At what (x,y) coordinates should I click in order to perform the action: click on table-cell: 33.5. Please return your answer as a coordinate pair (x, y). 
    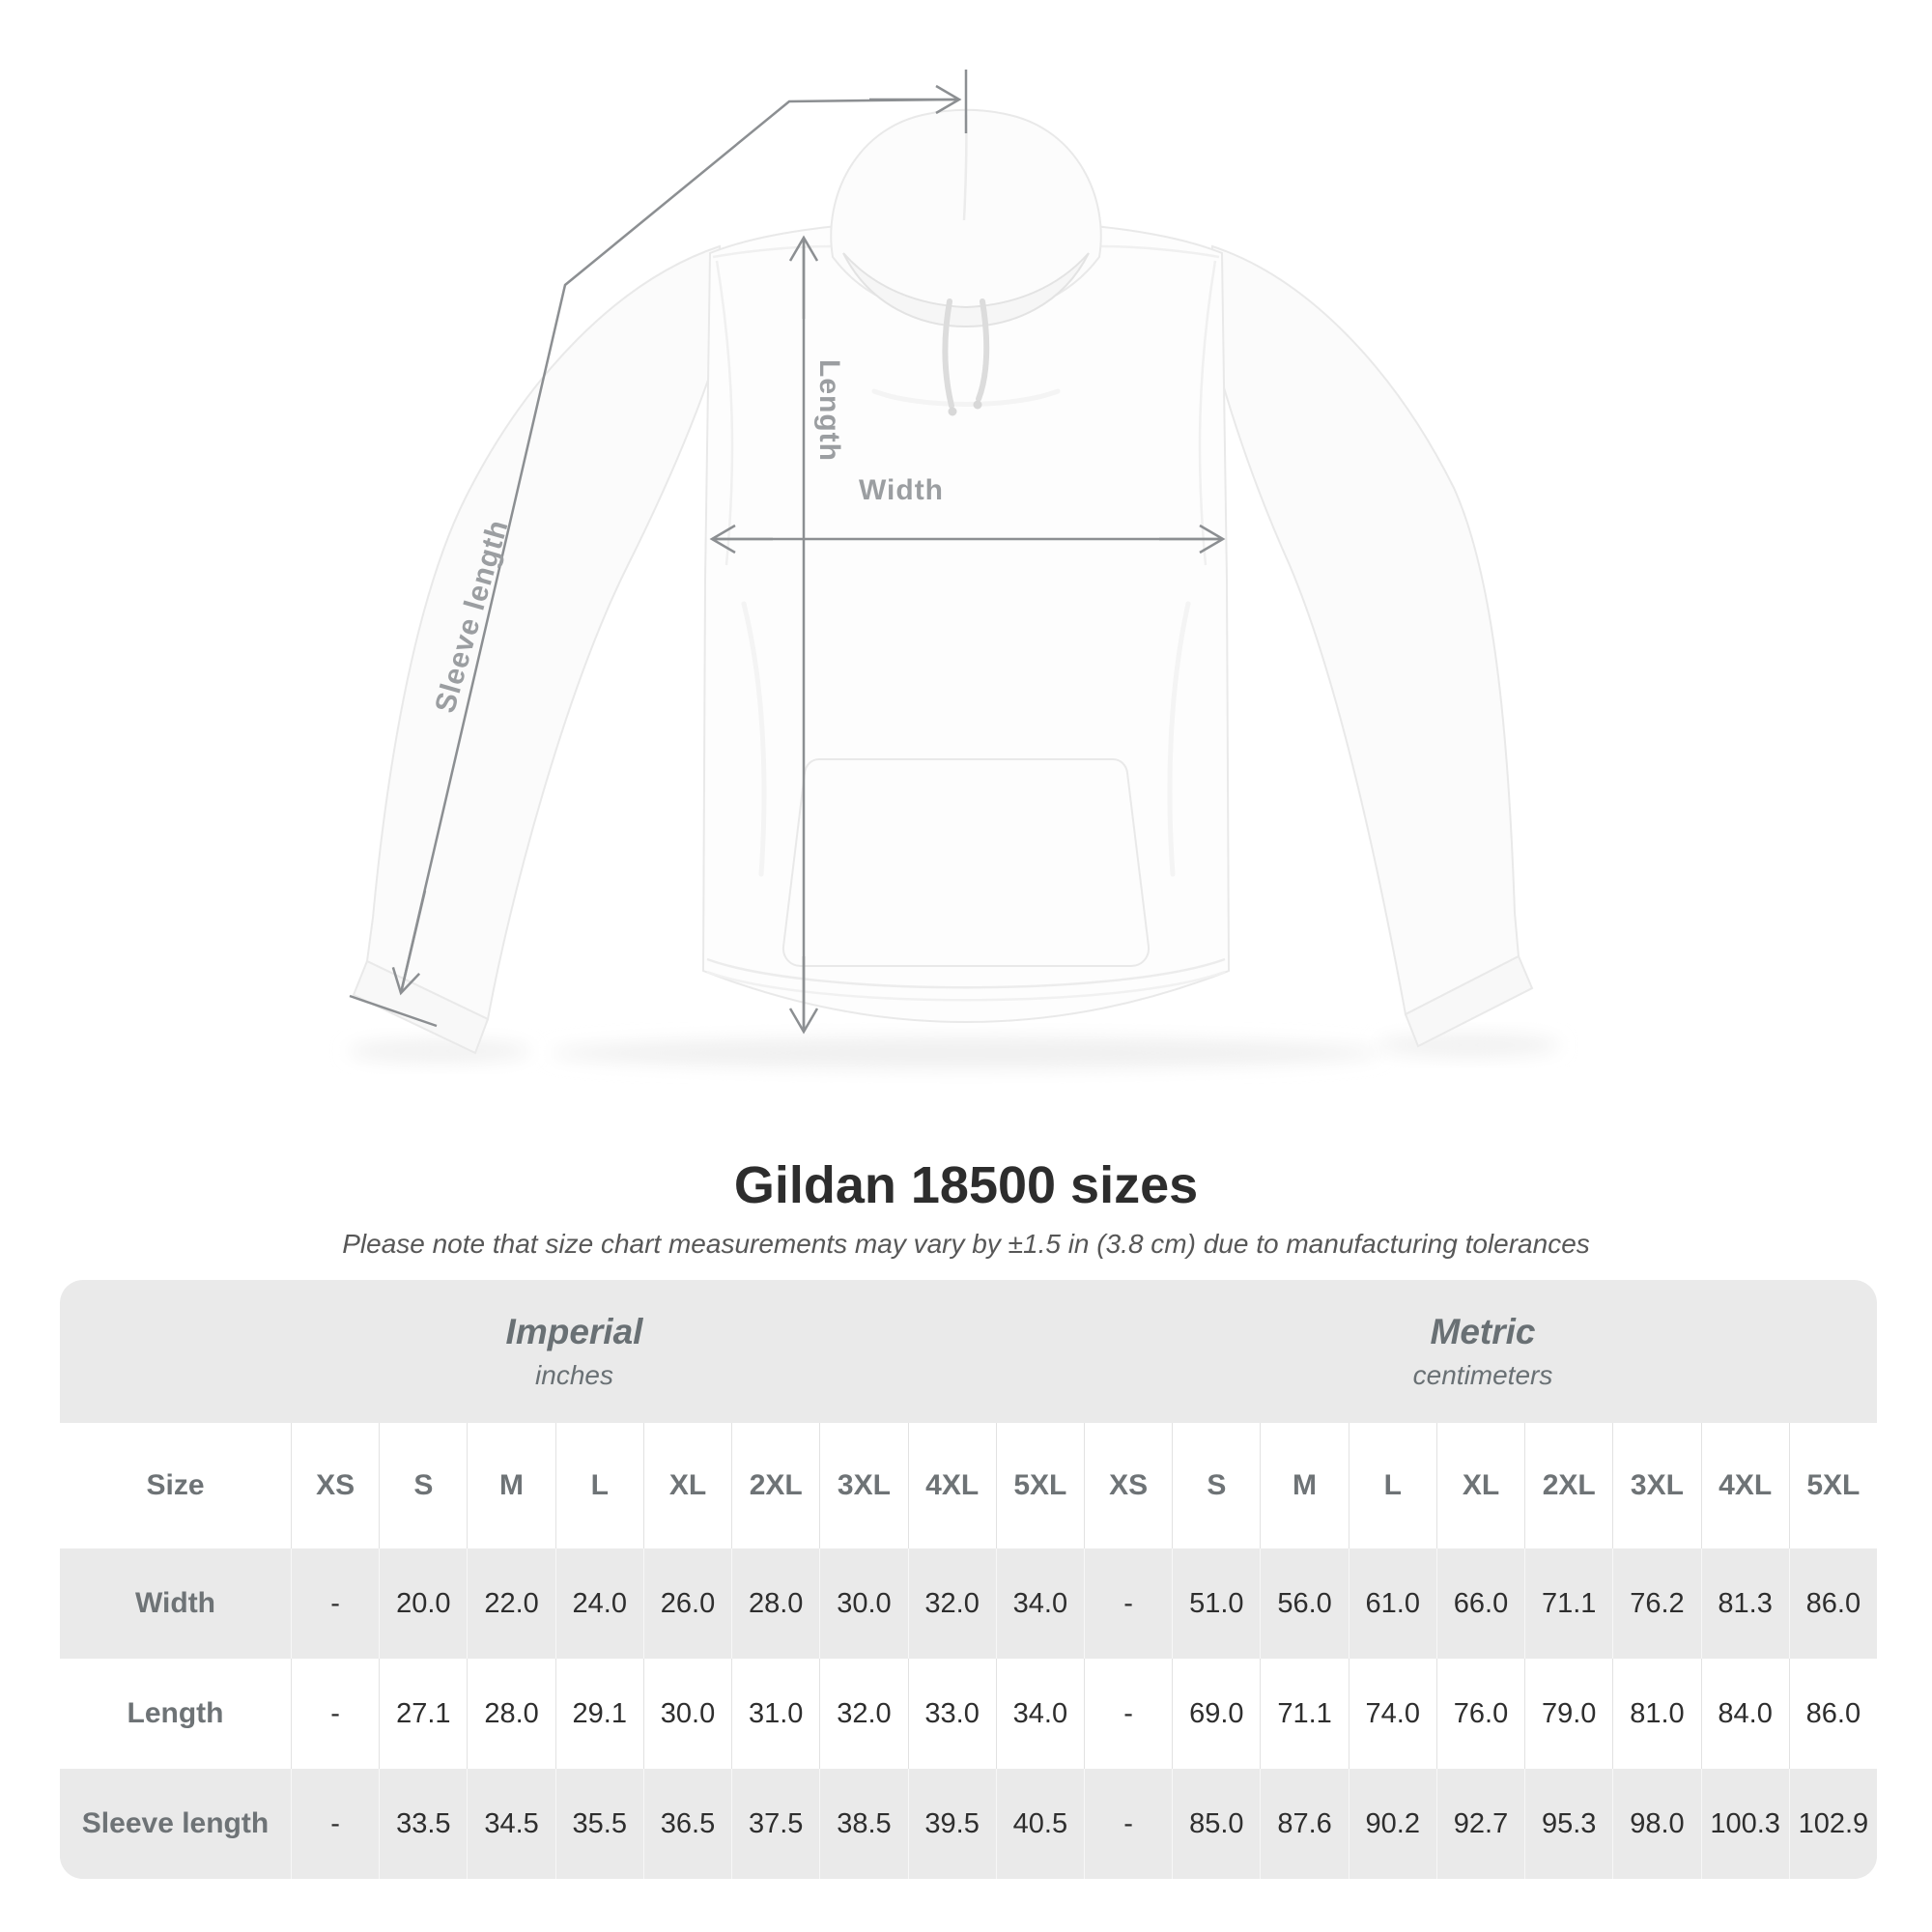
    Looking at the image, I should click on (423, 1824).